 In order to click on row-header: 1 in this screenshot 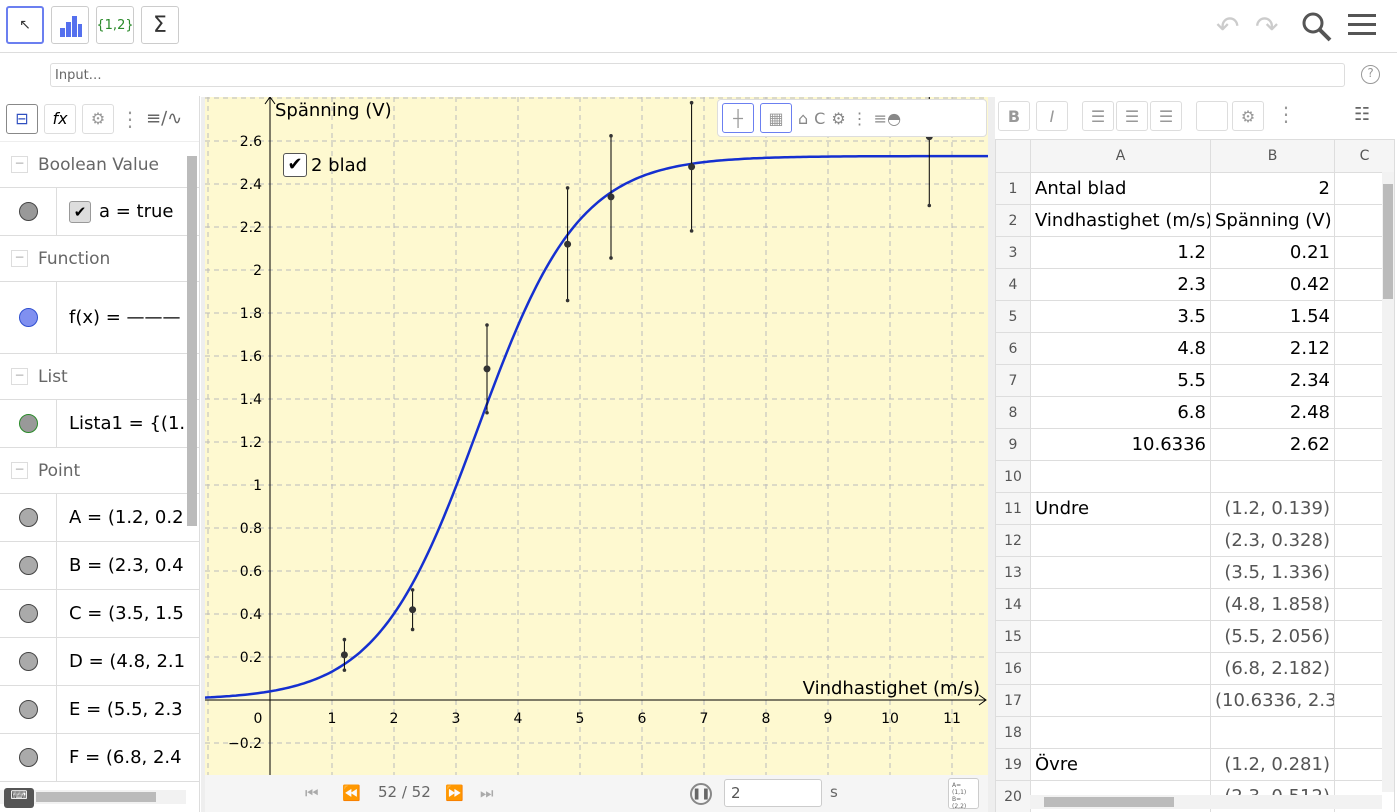, I will do `click(1013, 188)`.